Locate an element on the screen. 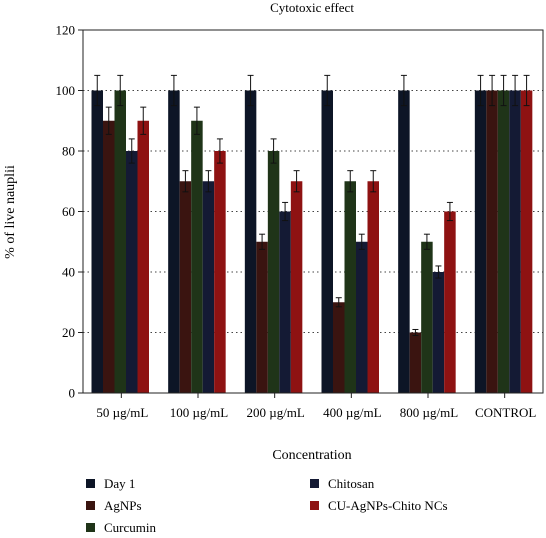 Image resolution: width=546 pixels, height=538 pixels. x-tick-label: 200 µg/mL is located at coordinates (275, 412).